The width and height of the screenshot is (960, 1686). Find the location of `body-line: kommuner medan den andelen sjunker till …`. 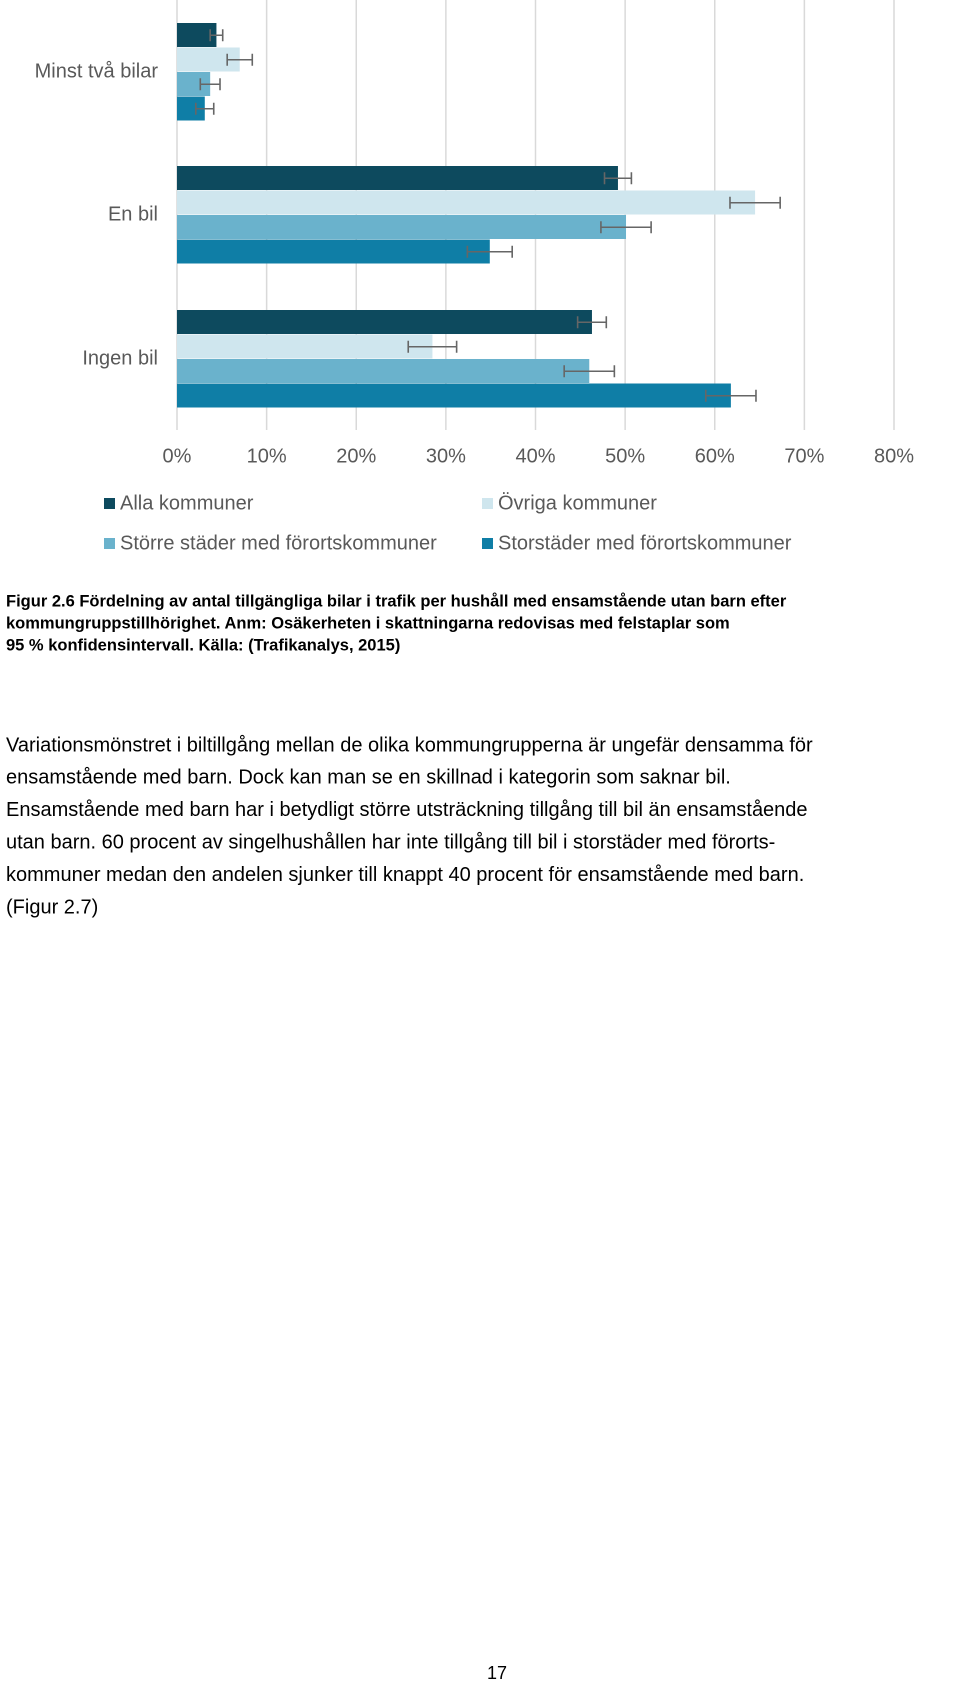

body-line: kommuner medan den andelen sjunker till … is located at coordinates (405, 875).